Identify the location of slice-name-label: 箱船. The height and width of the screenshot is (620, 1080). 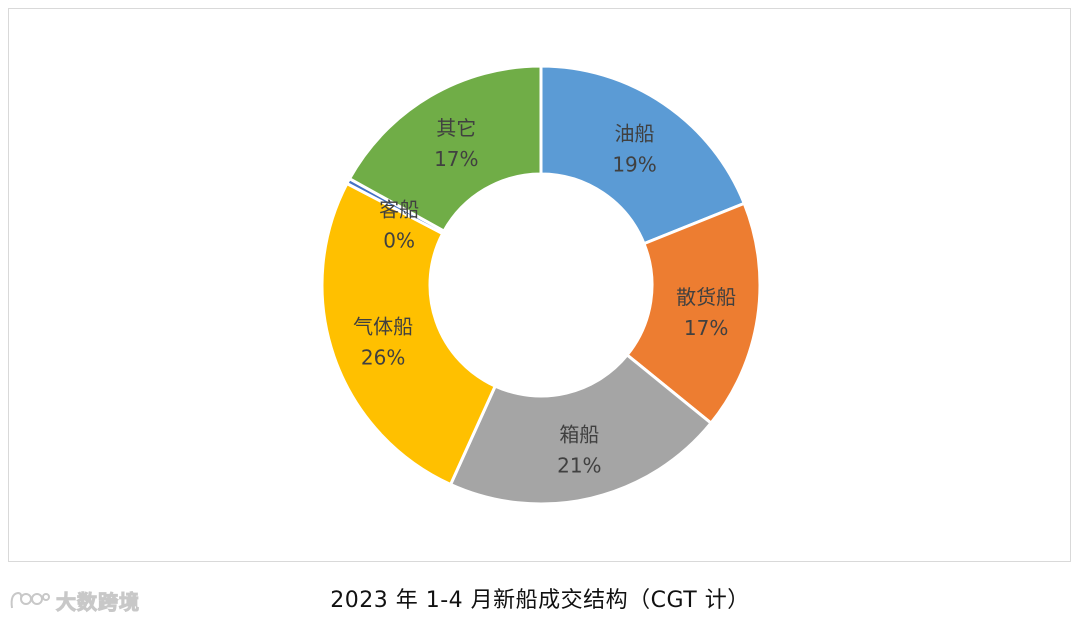
(579, 435).